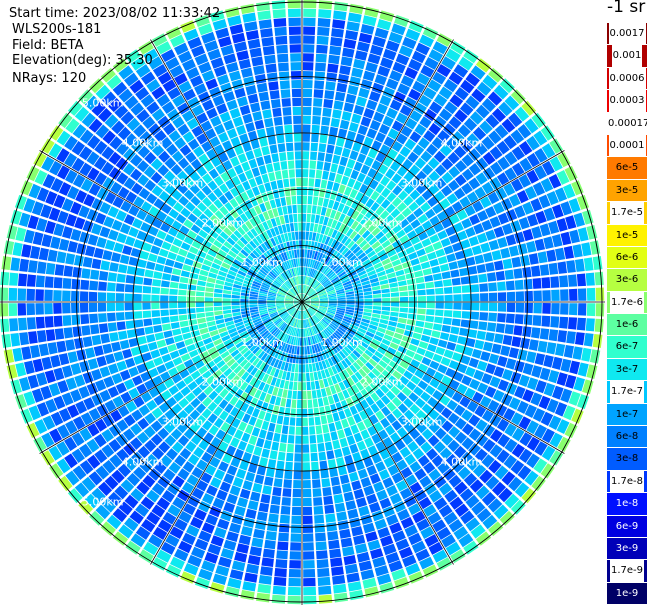  What do you see at coordinates (627, 280) in the screenshot?
I see `colorbar-level: 3e-6` at bounding box center [627, 280].